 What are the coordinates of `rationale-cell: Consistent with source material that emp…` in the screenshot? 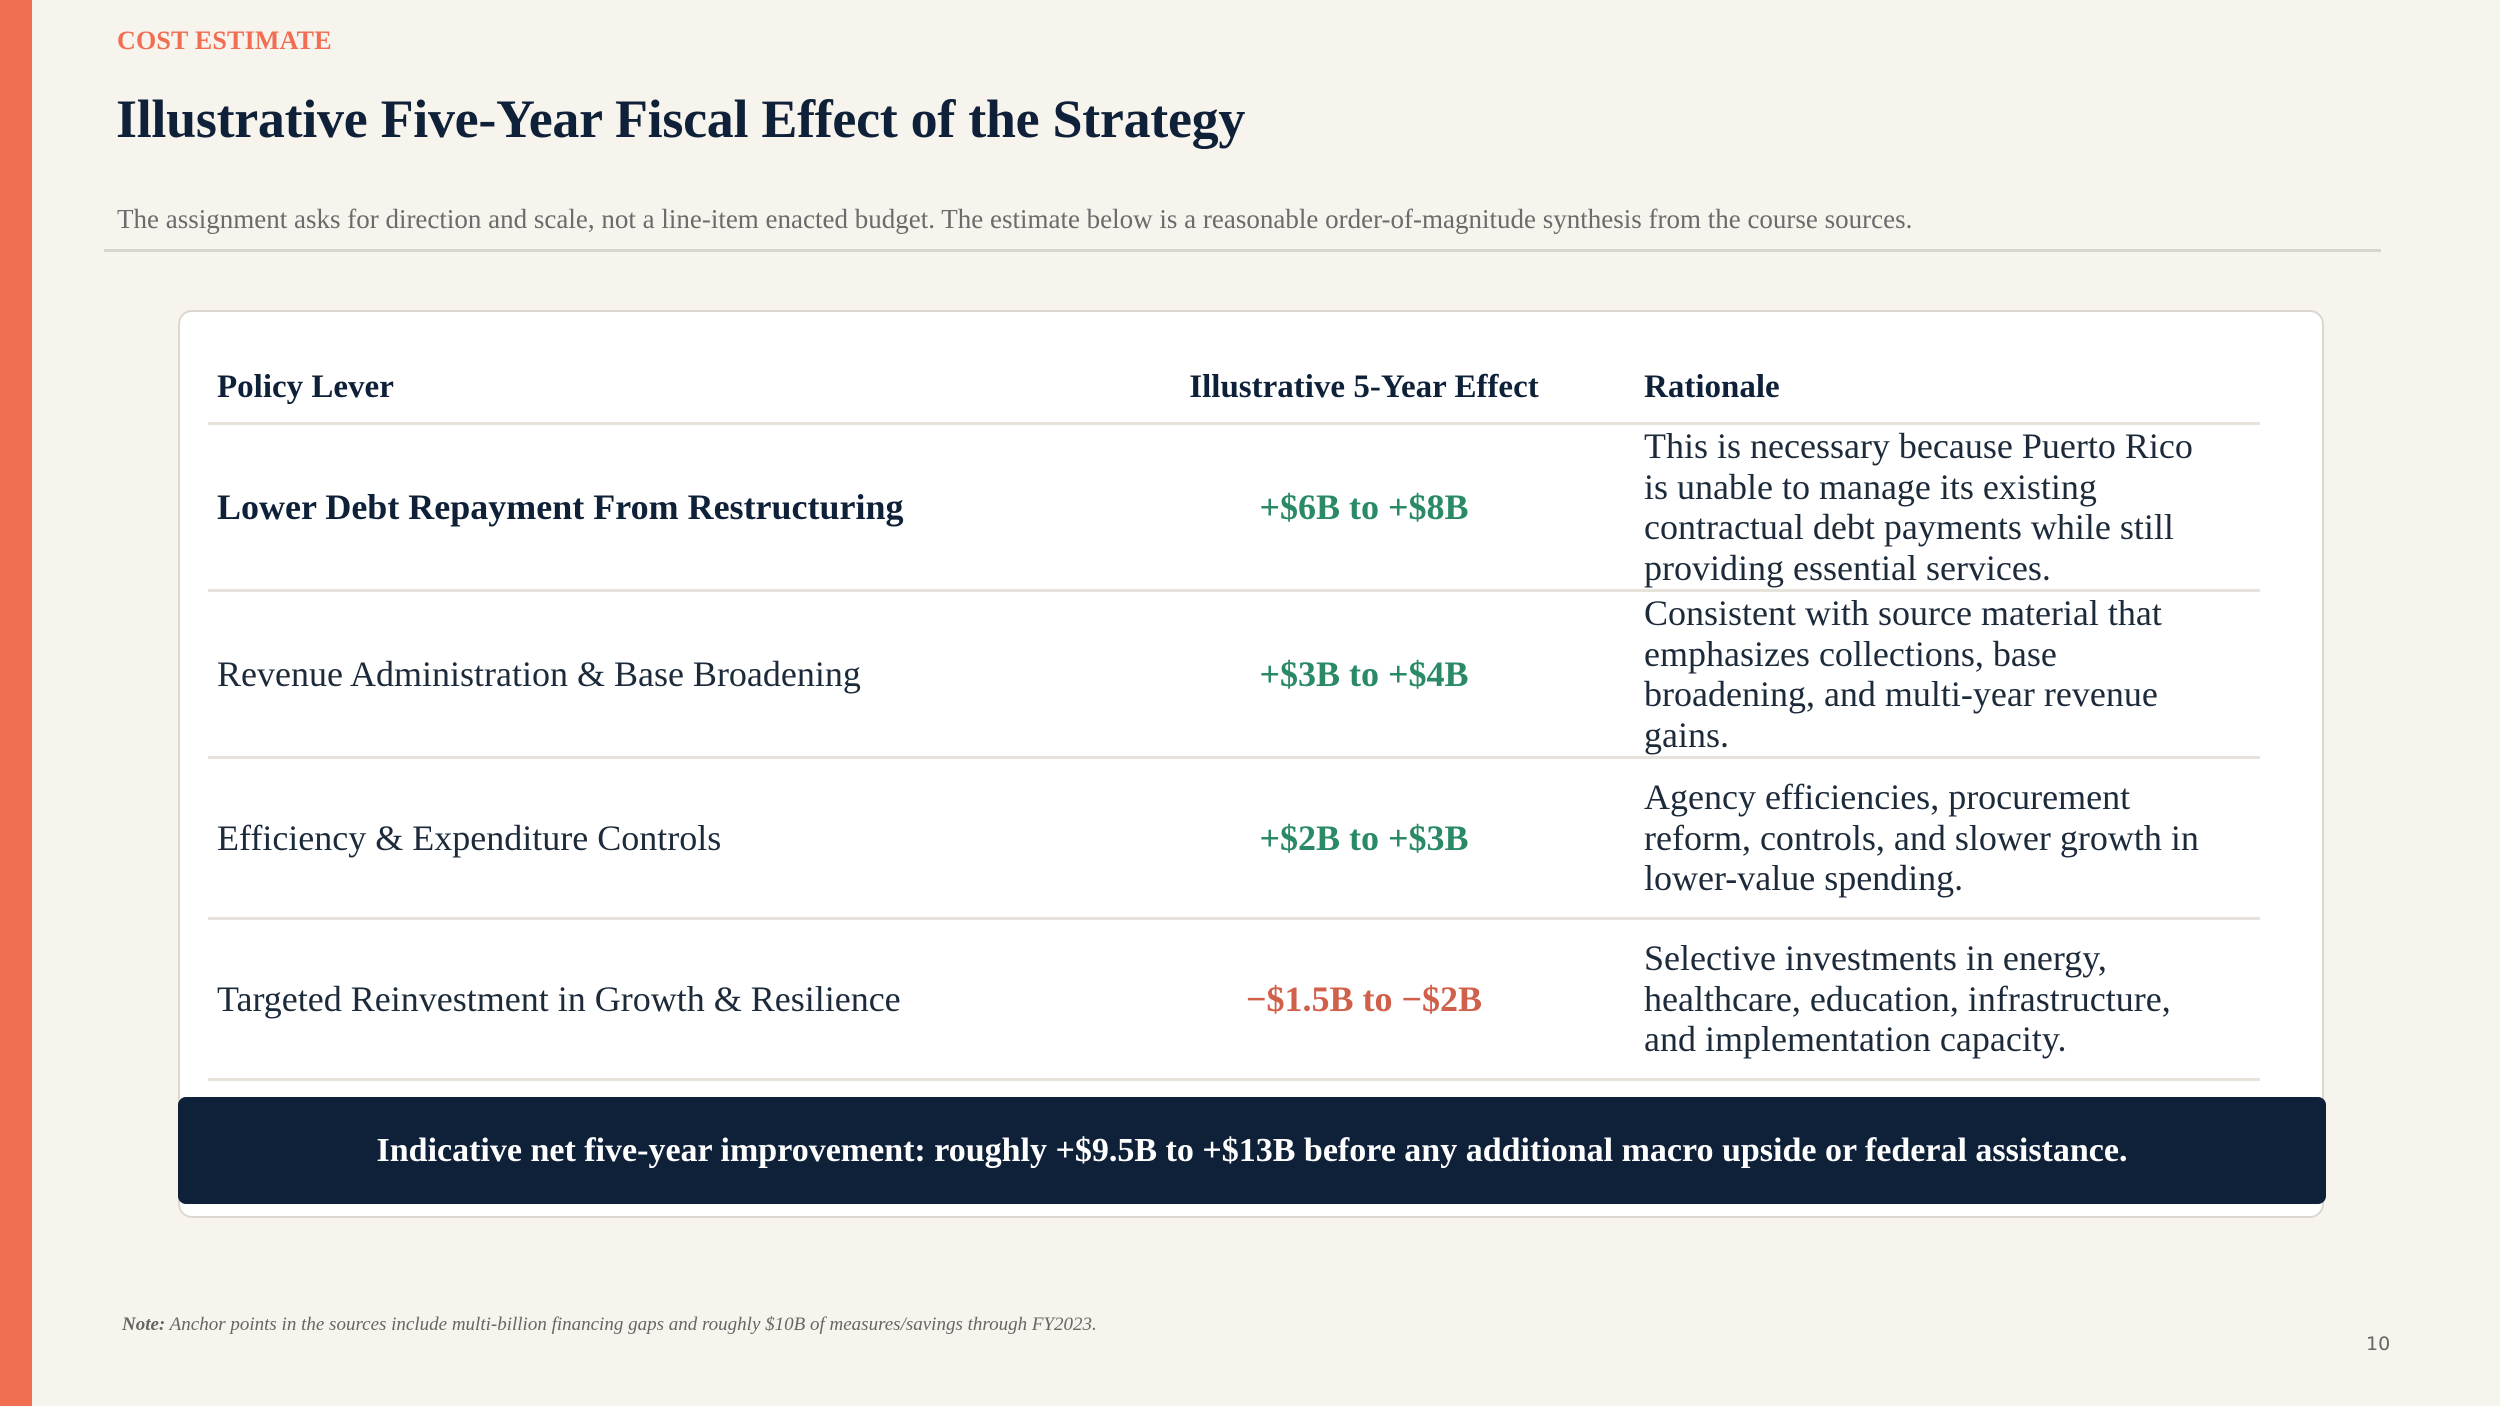 It's located at (1945, 674).